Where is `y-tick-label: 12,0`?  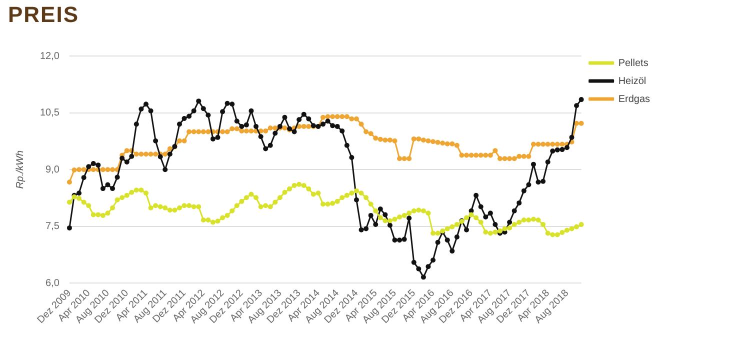 y-tick-label: 12,0 is located at coordinates (50, 56).